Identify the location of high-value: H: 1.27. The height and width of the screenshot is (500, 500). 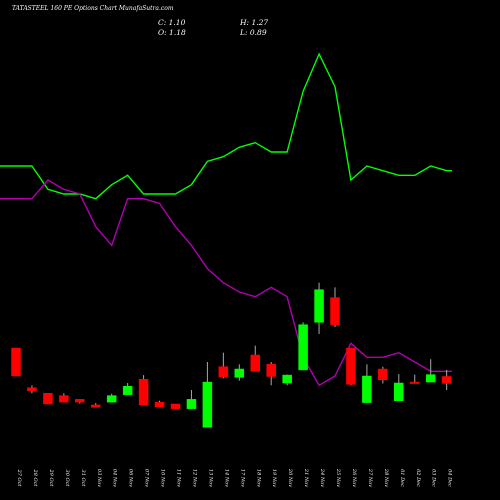
(254, 22).